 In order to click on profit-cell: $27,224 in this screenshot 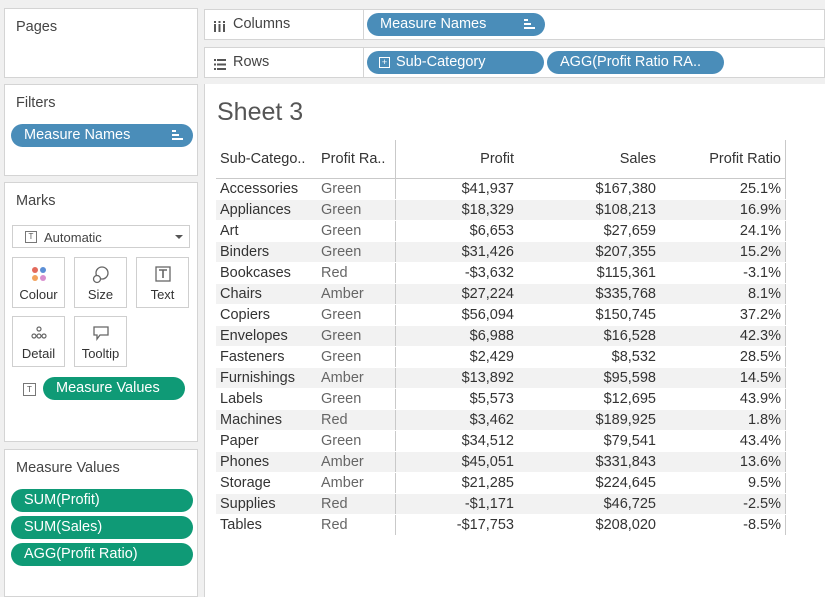, I will do `click(456, 294)`.